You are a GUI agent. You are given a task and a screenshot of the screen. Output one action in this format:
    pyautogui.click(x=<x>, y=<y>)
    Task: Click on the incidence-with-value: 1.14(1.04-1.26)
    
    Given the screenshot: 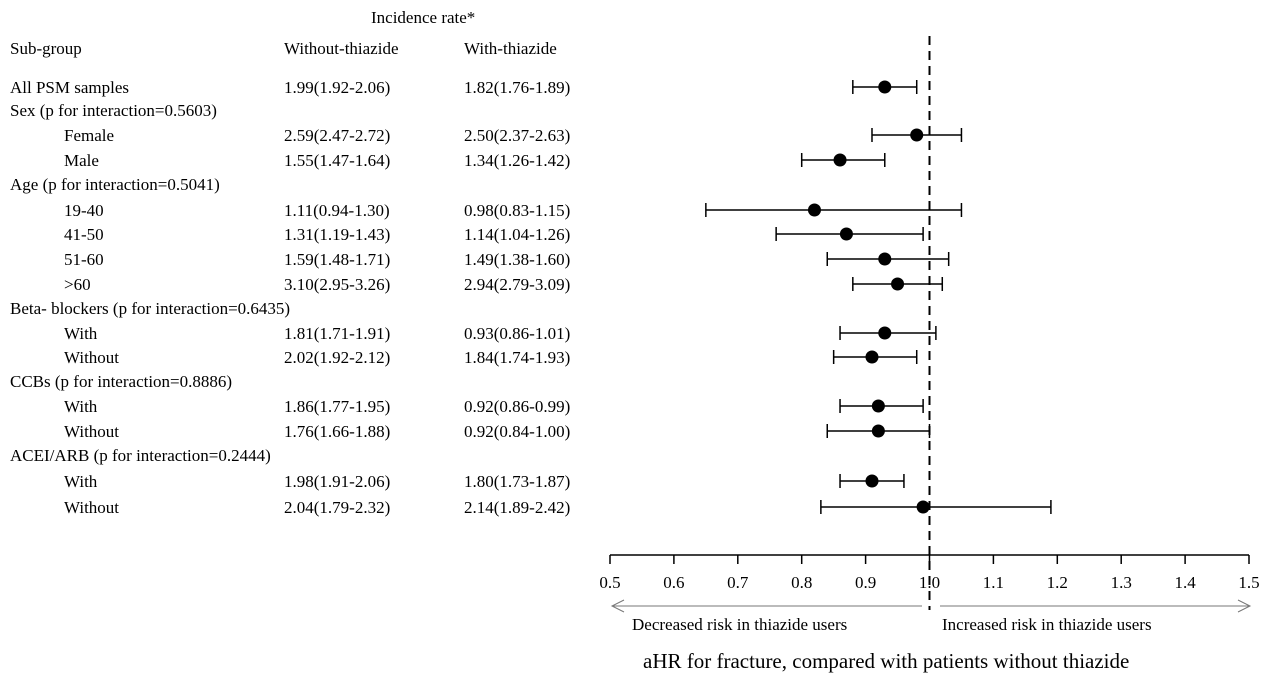 What is the action you would take?
    pyautogui.click(x=517, y=234)
    